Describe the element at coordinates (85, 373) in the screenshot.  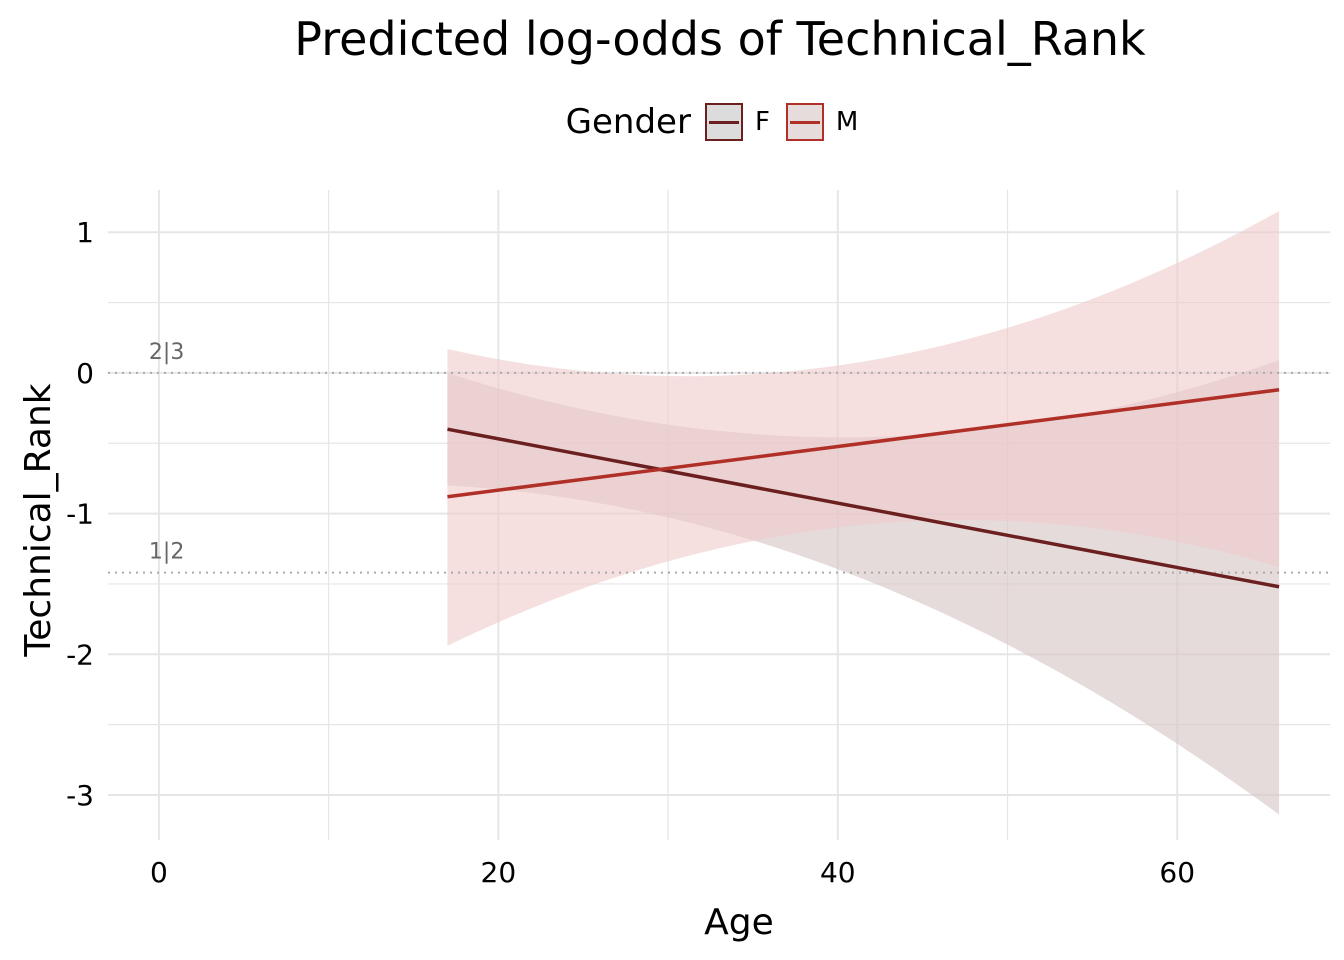
I see `y-tick-label: 0` at that location.